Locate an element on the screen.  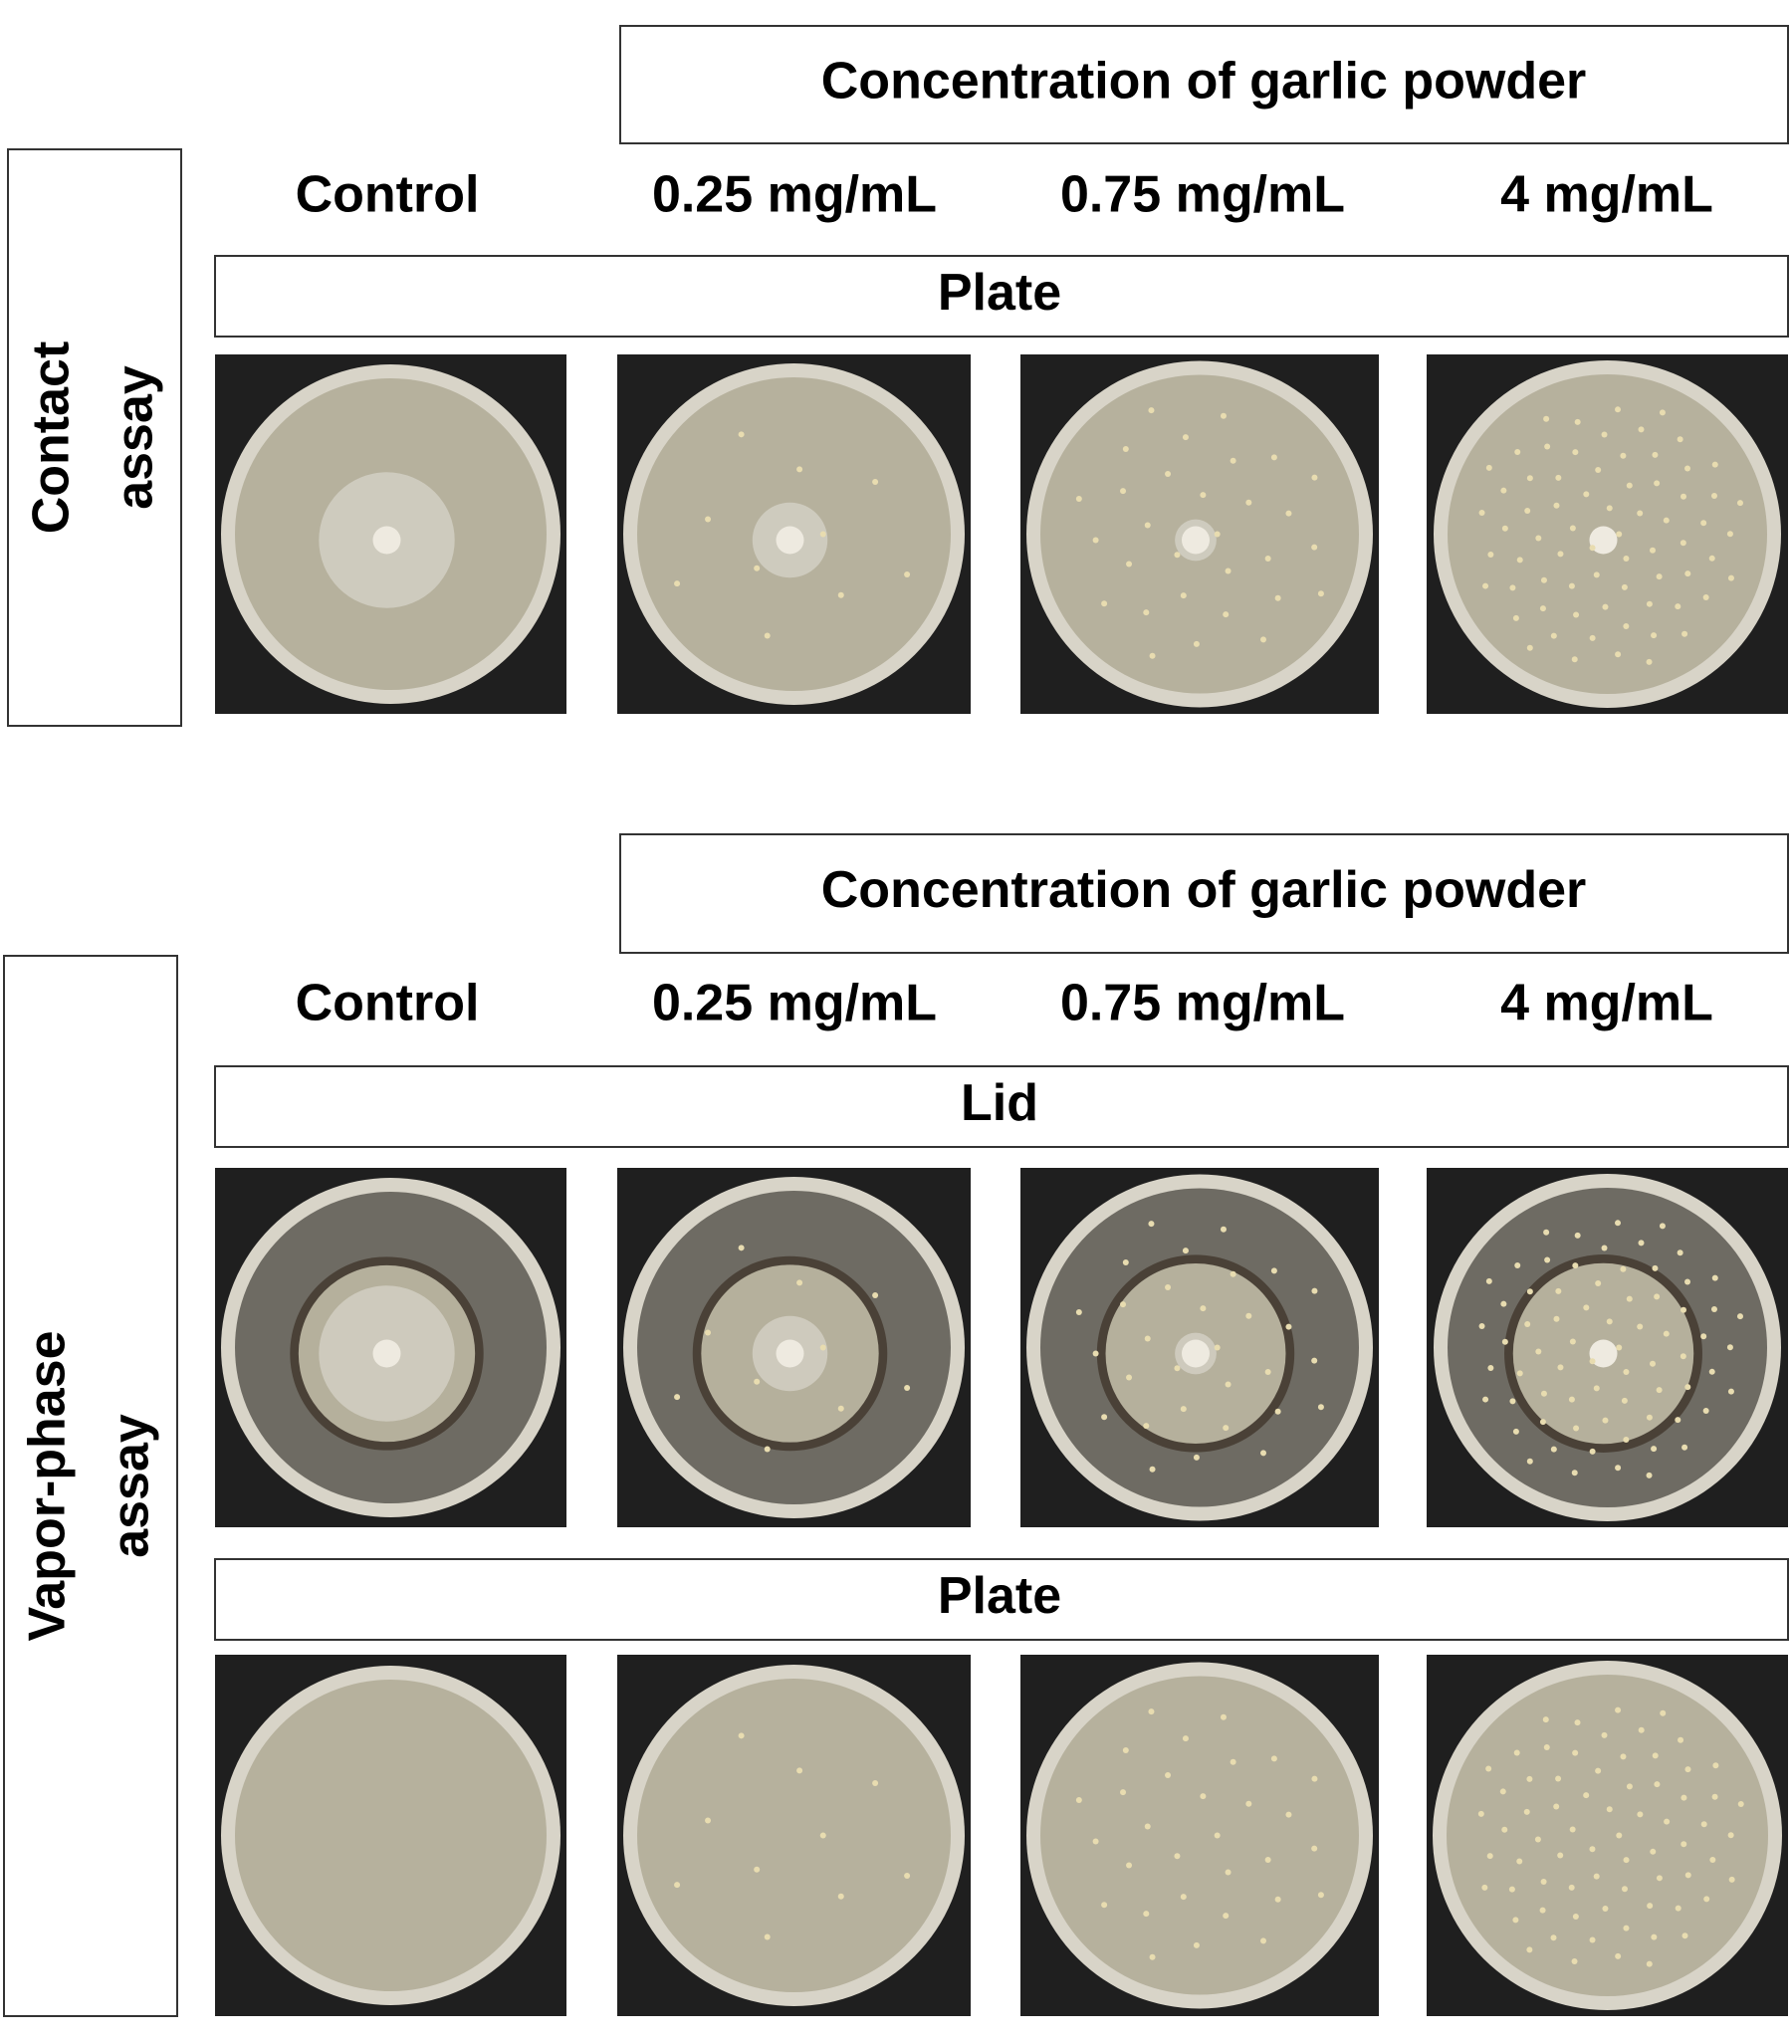
row-box is located at coordinates (1001, 1106).